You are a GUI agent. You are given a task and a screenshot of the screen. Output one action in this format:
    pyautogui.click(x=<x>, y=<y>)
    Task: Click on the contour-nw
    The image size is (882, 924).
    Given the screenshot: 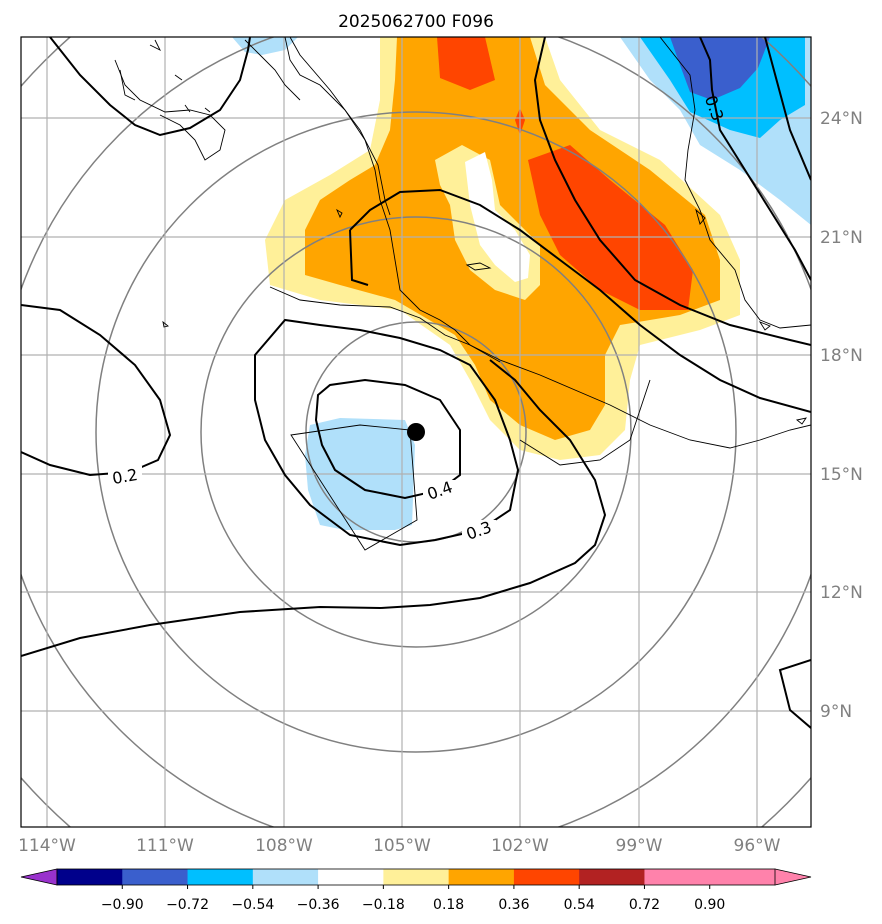 What is the action you would take?
    pyautogui.click(x=150, y=87)
    